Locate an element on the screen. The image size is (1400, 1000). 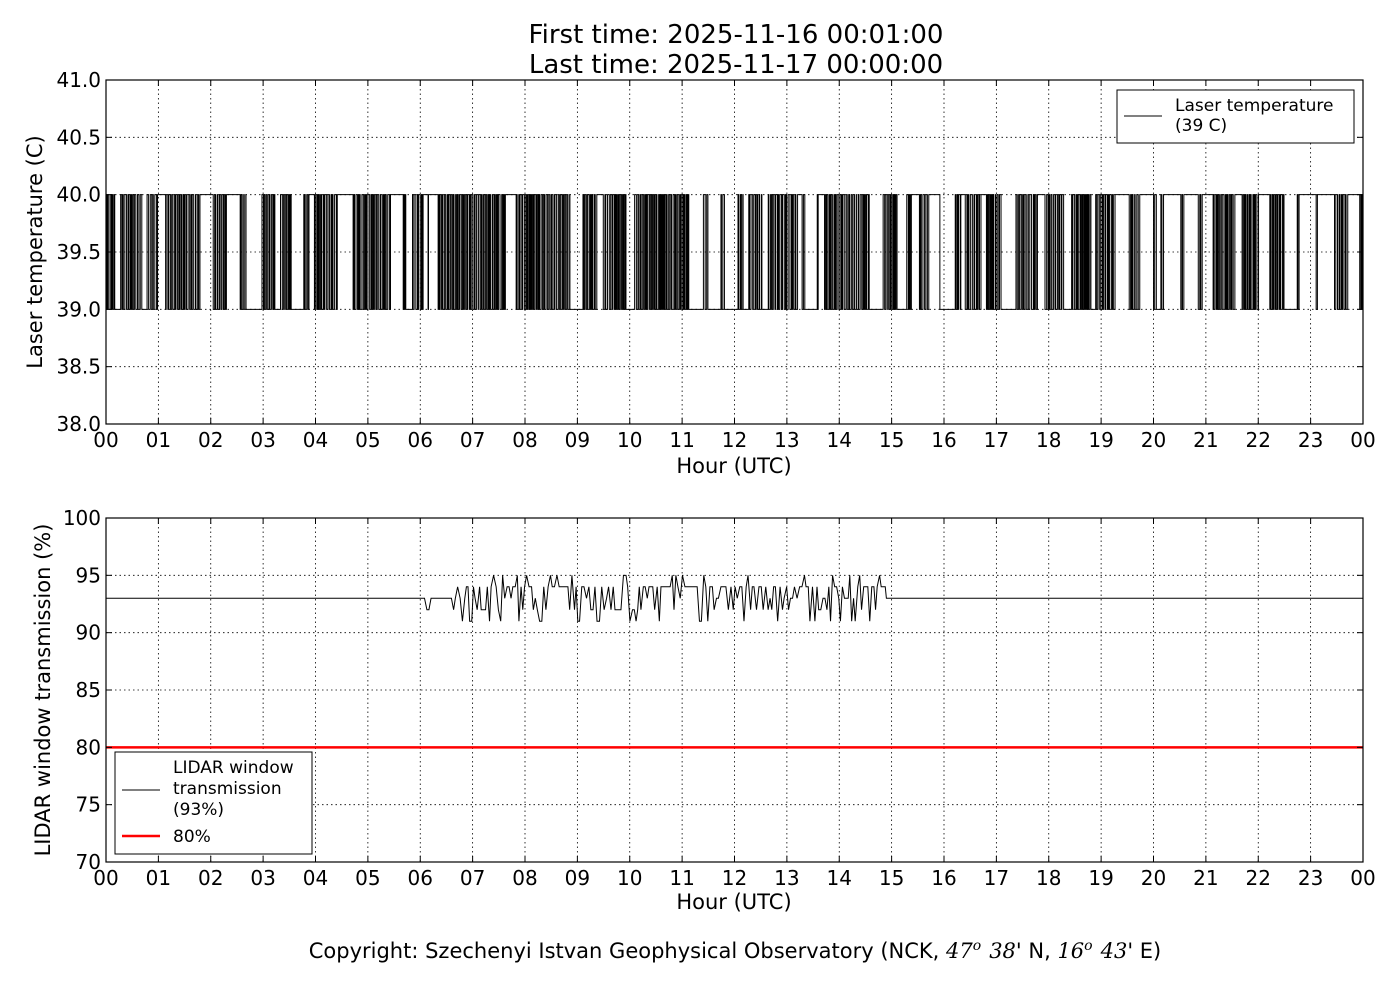
bottom-x-tick-label: 08 is located at coordinates (524, 878).